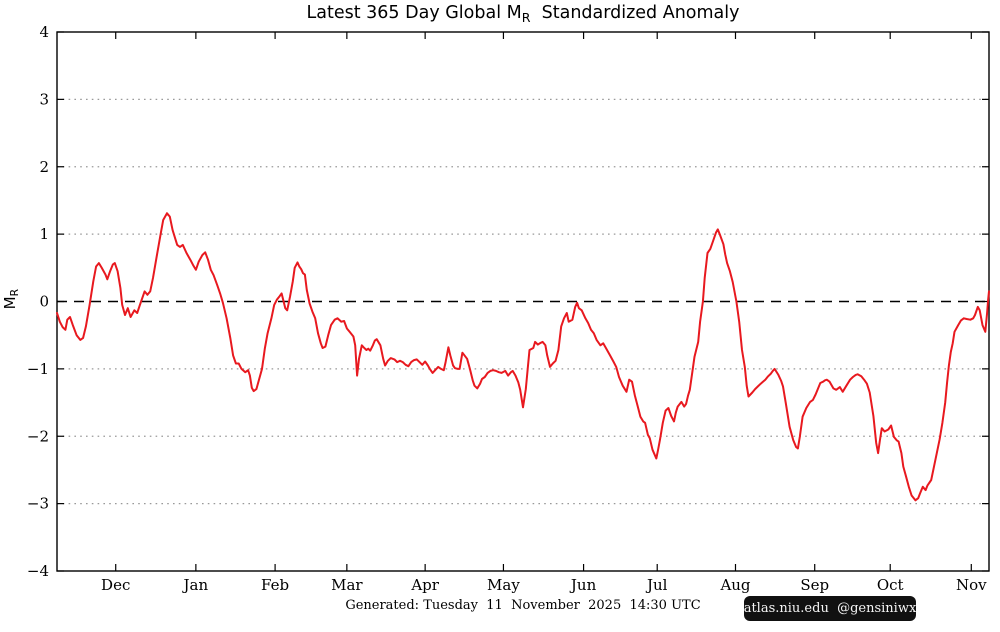  What do you see at coordinates (503, 585) in the screenshot?
I see `x-tick-label: May` at bounding box center [503, 585].